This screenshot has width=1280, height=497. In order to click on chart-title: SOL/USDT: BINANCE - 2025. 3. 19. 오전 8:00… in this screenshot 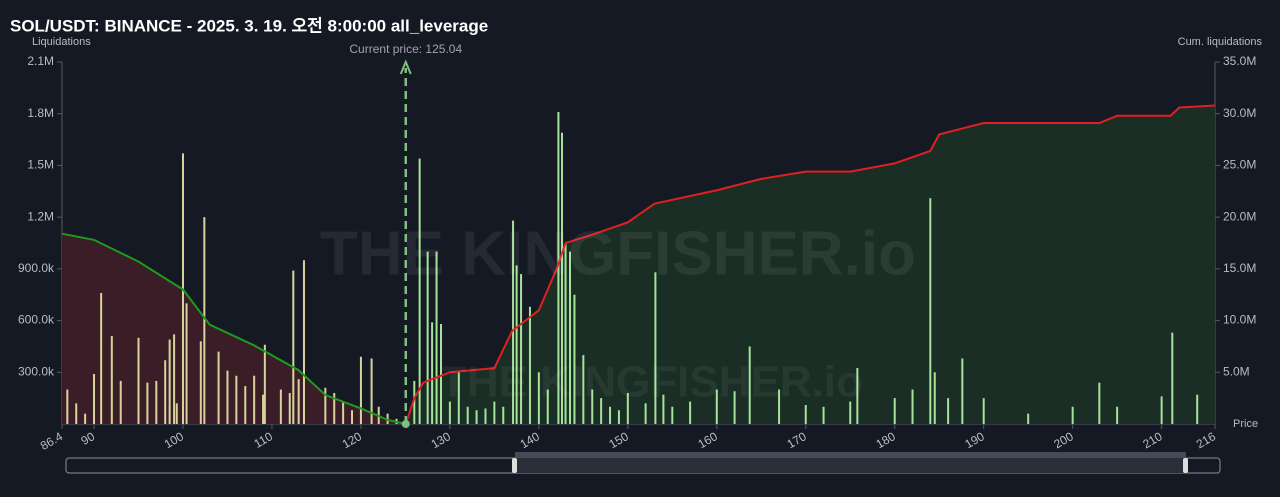, I will do `click(249, 25)`.